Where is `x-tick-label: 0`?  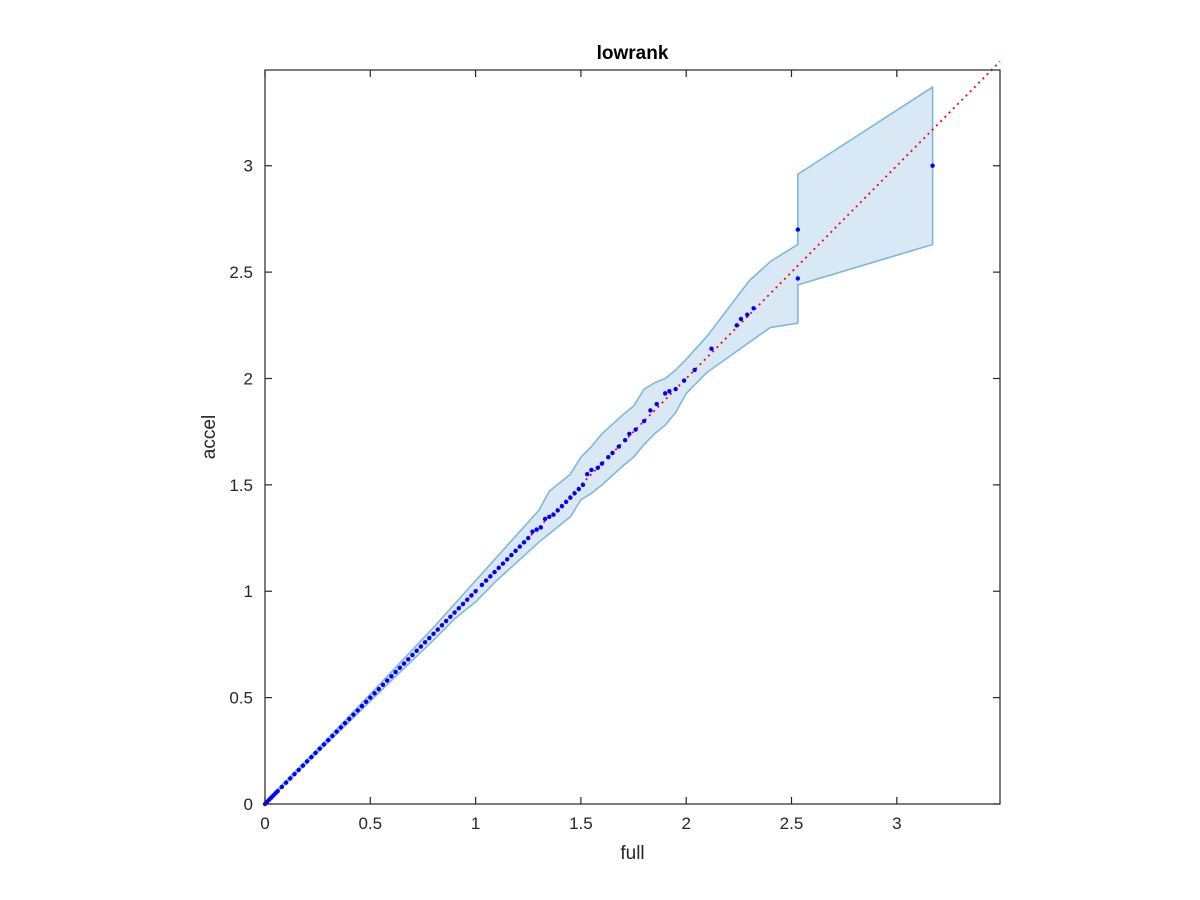 x-tick-label: 0 is located at coordinates (264, 823).